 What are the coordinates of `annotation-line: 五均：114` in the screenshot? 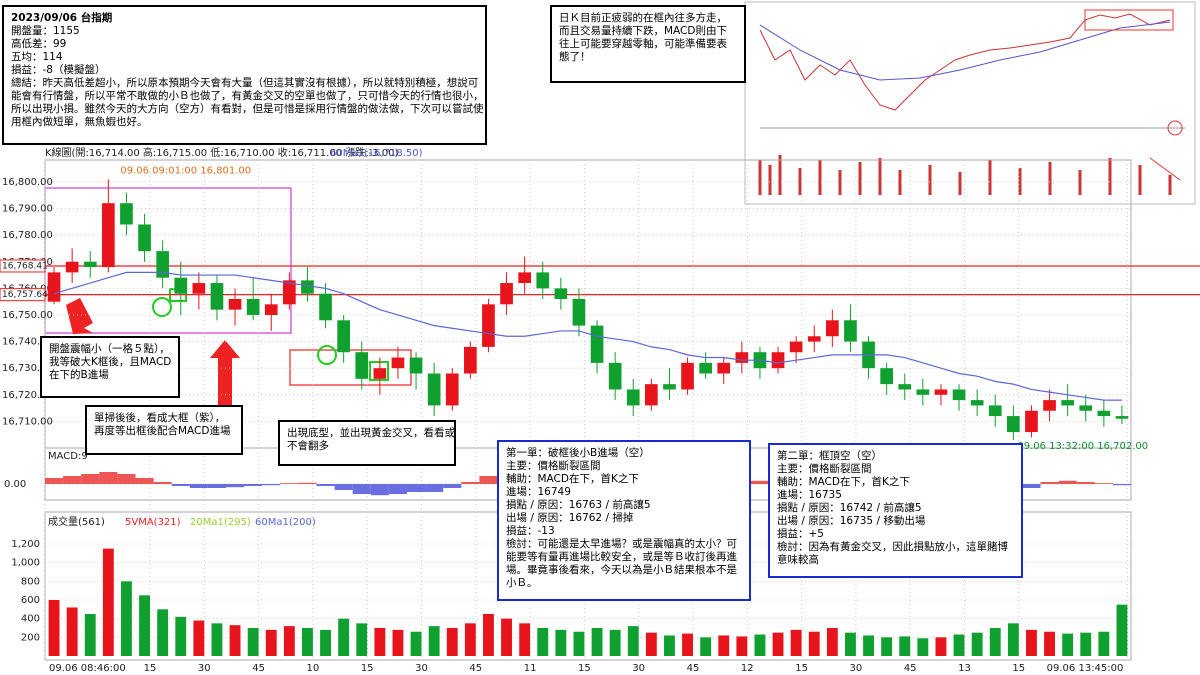 It's located at (37, 57).